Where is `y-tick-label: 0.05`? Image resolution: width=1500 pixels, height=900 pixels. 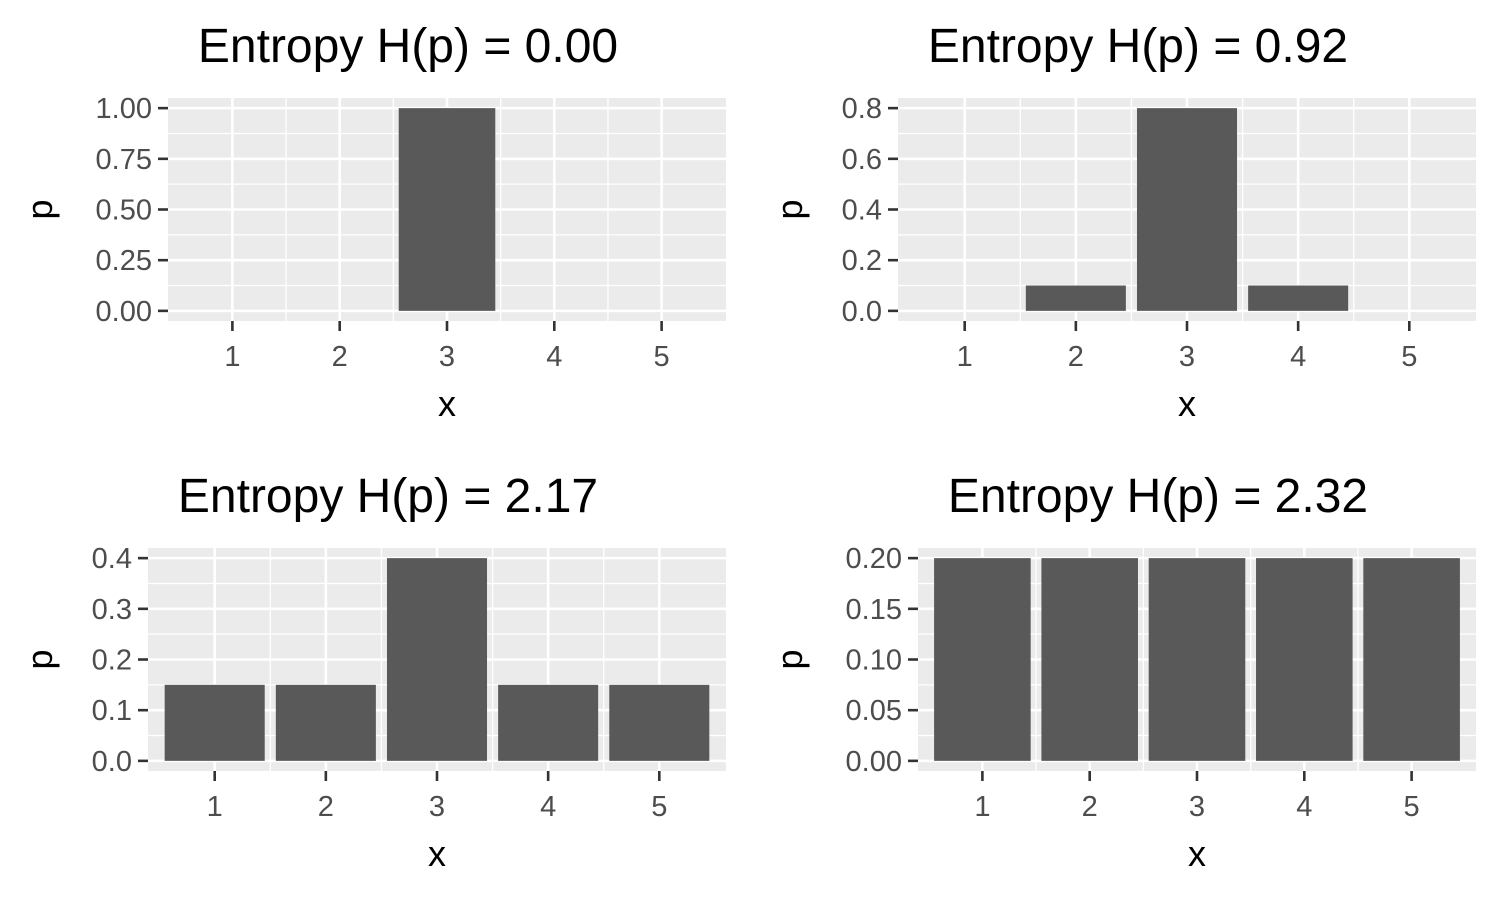 y-tick-label: 0.05 is located at coordinates (874, 711).